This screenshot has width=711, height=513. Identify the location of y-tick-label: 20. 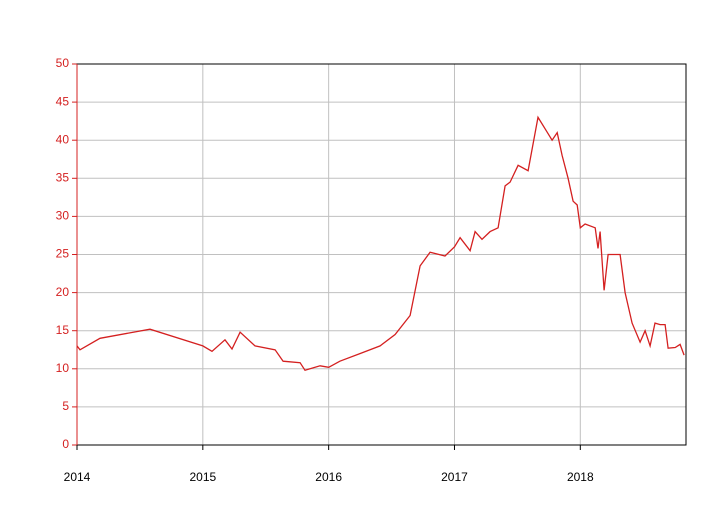
(63, 292).